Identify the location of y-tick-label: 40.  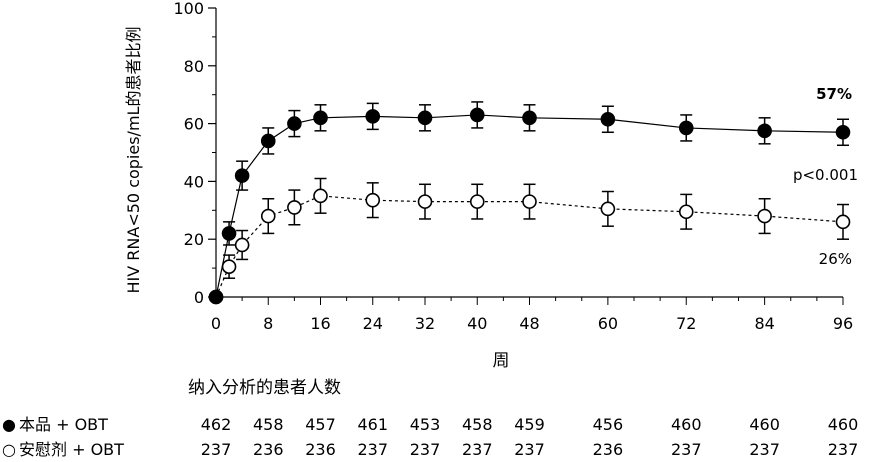
(194, 181).